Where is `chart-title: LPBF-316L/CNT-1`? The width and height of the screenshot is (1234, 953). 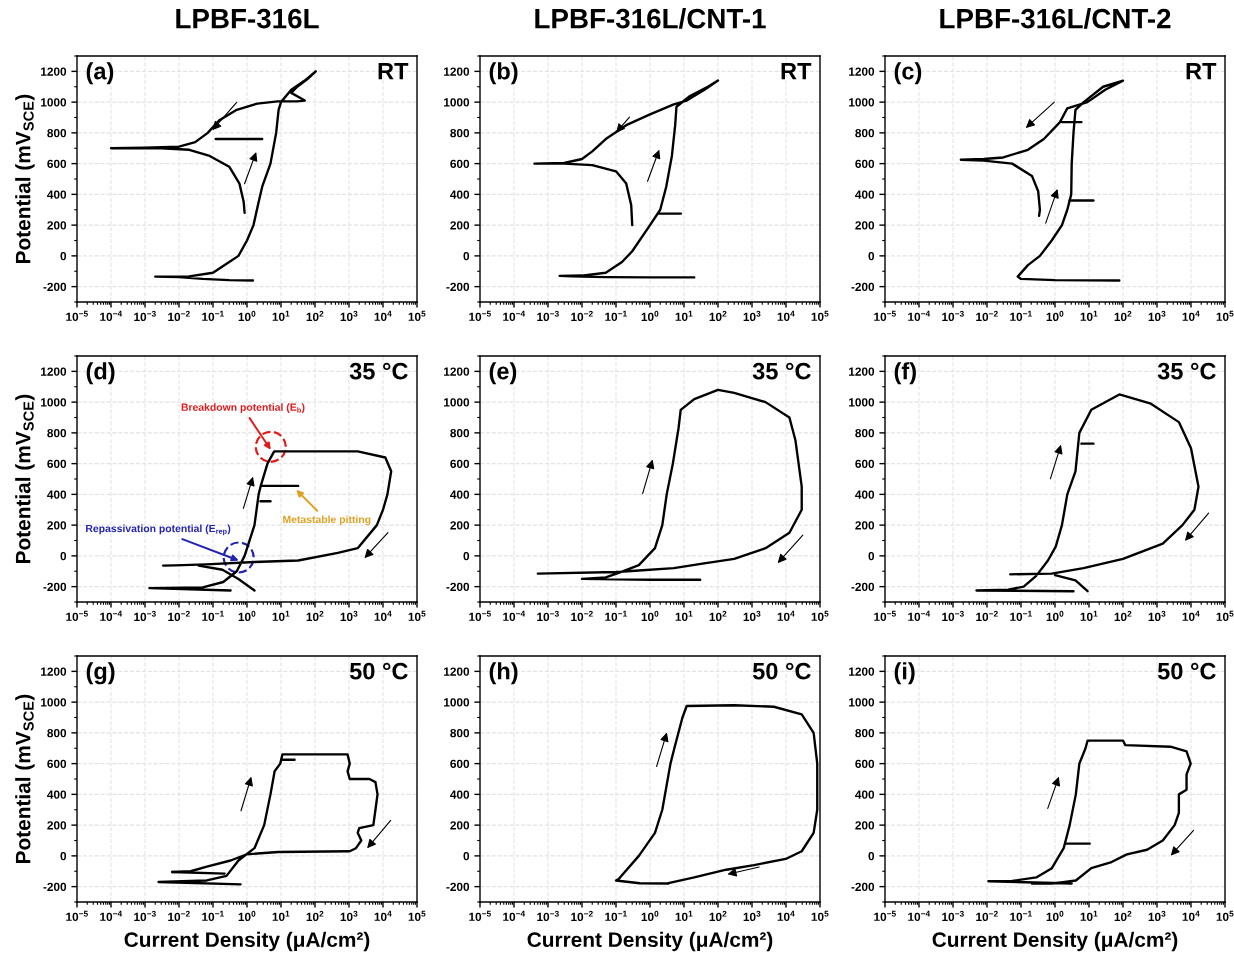
chart-title: LPBF-316L/CNT-1 is located at coordinates (650, 18).